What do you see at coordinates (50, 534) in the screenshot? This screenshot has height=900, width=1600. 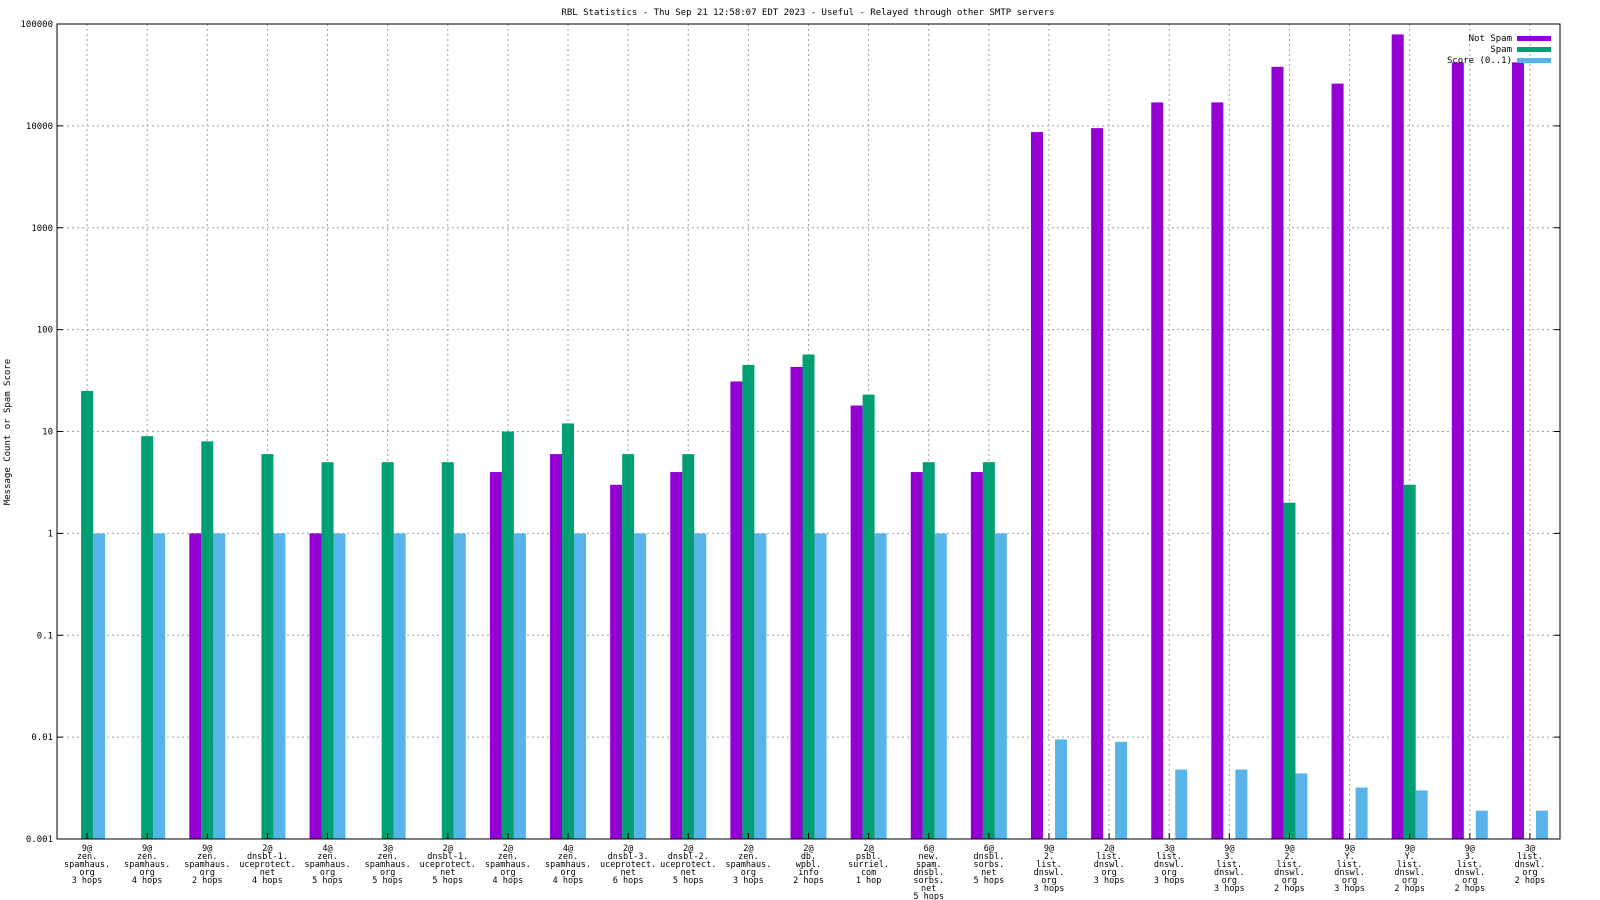 I see `y-tick-label: 1` at bounding box center [50, 534].